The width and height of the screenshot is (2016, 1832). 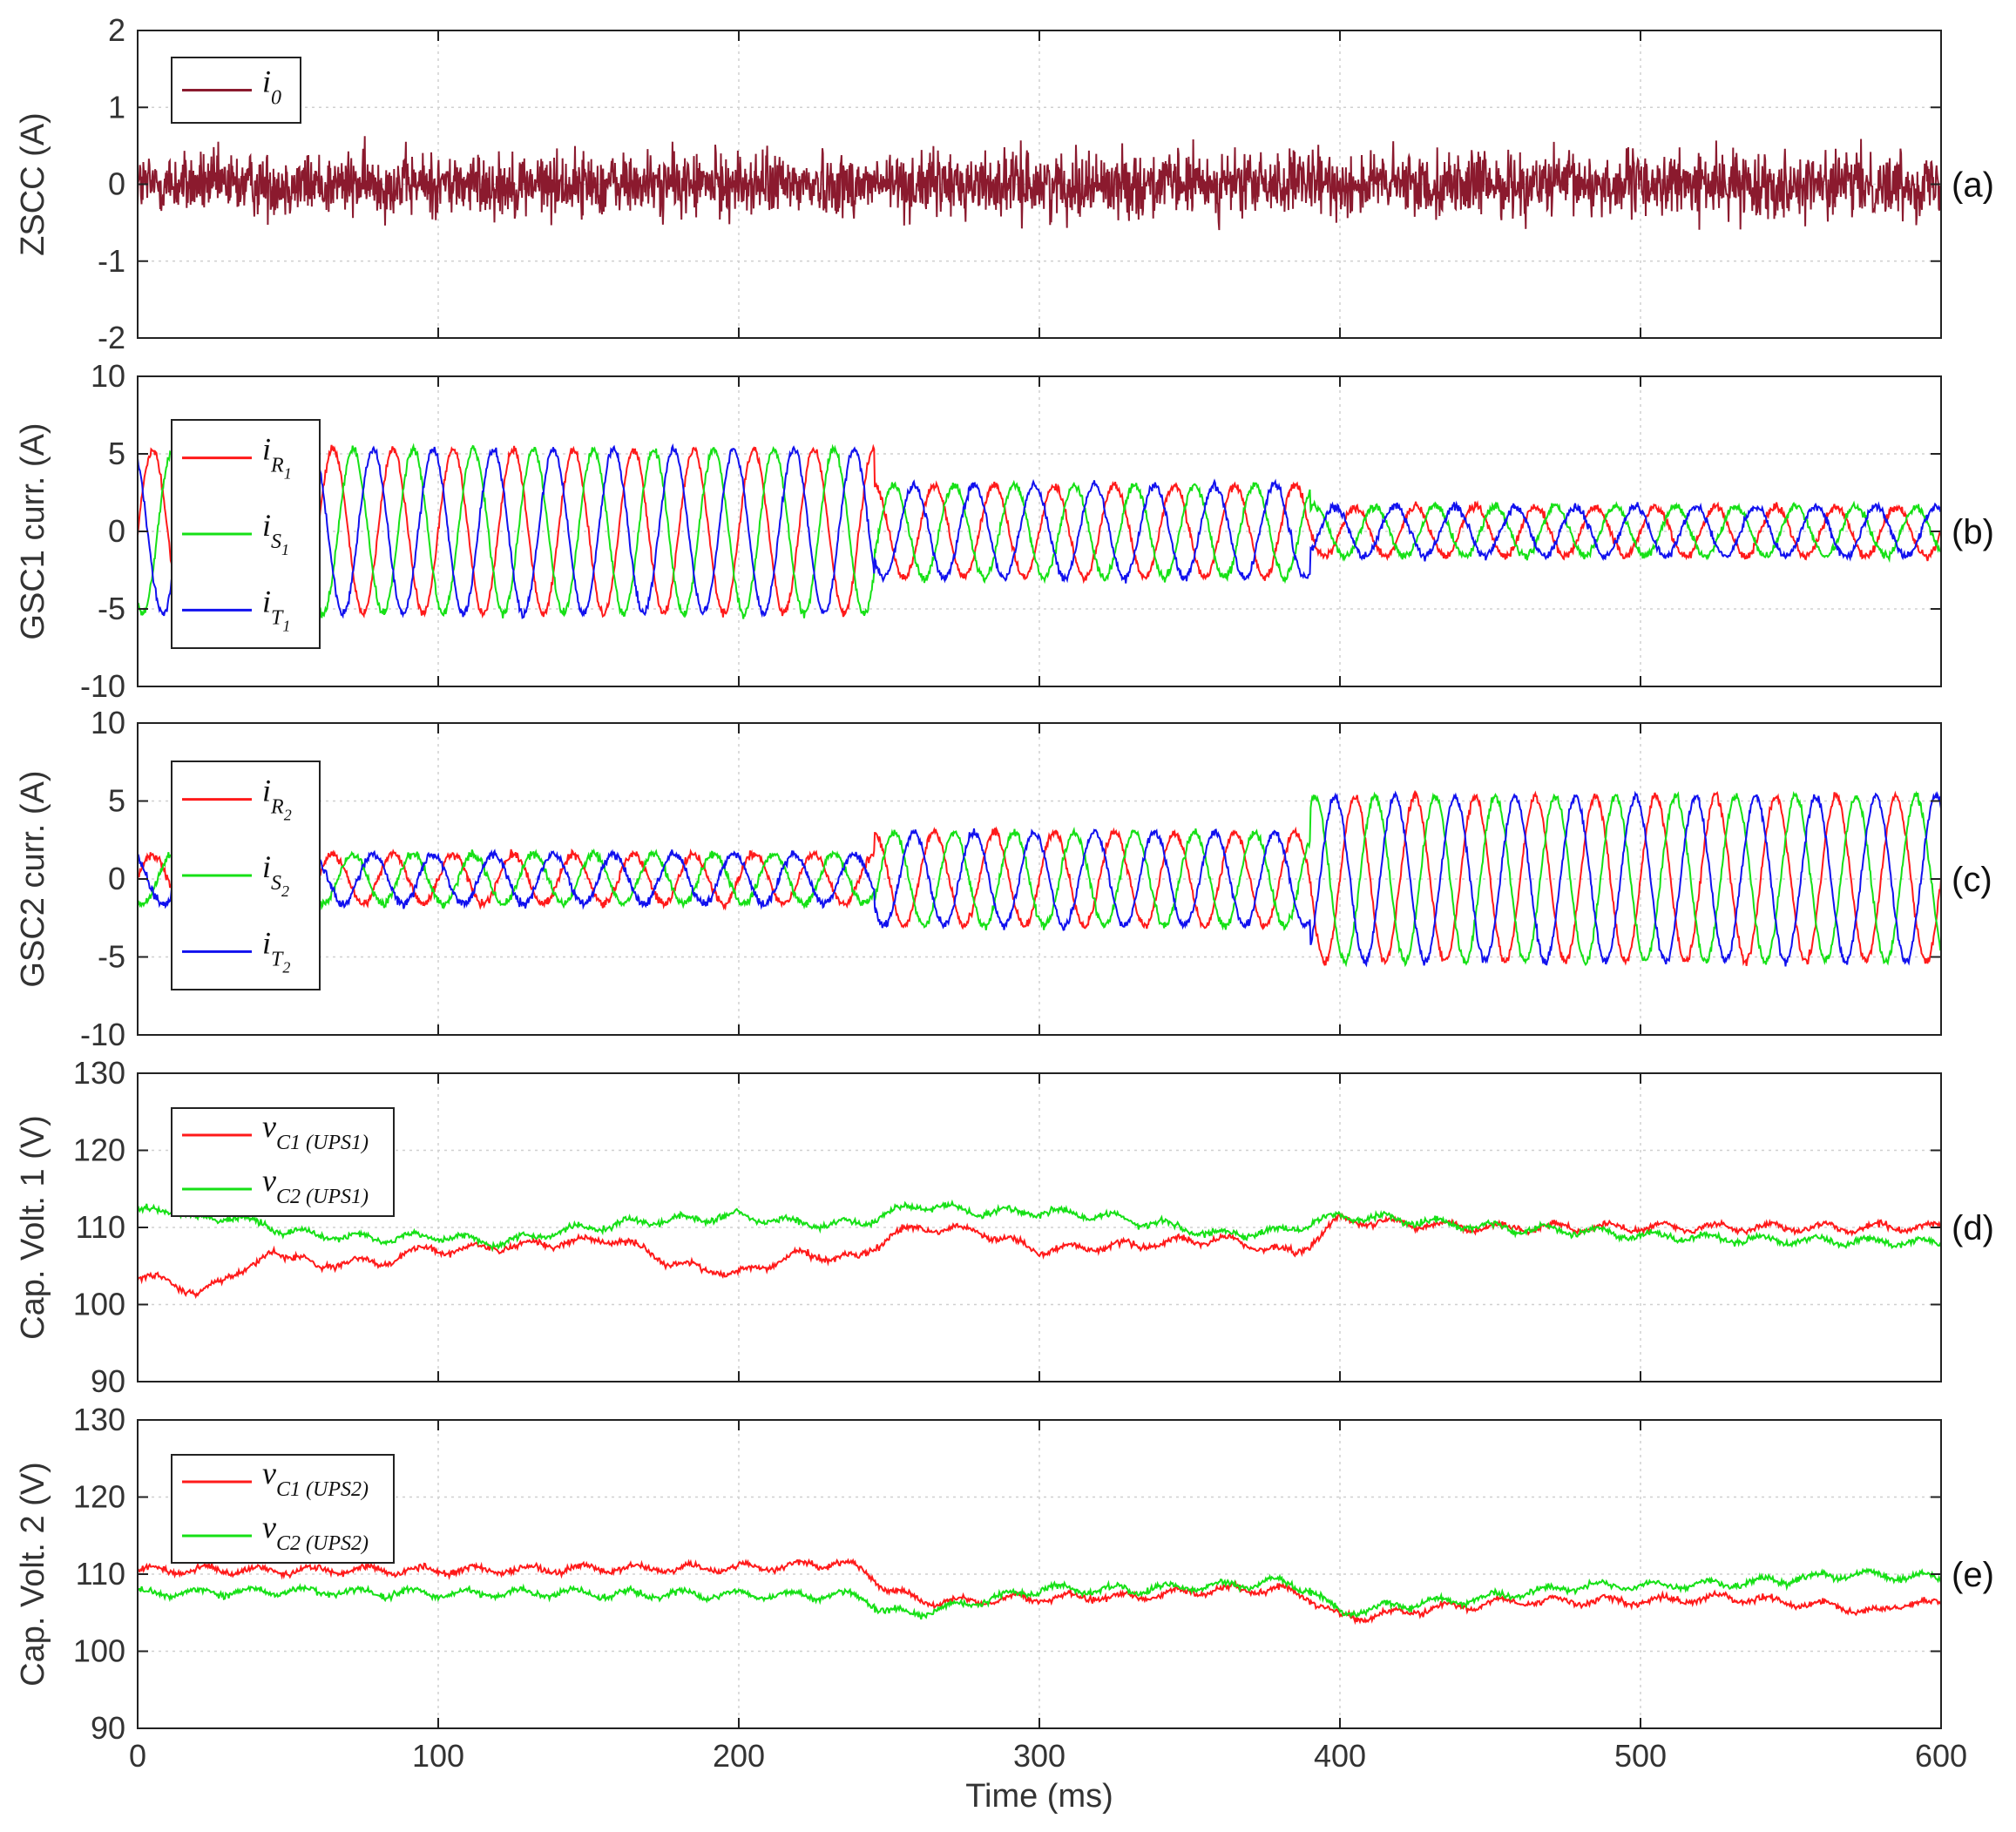 What do you see at coordinates (33, 184) in the screenshot?
I see `y-axis-label: ZSCC (A)` at bounding box center [33, 184].